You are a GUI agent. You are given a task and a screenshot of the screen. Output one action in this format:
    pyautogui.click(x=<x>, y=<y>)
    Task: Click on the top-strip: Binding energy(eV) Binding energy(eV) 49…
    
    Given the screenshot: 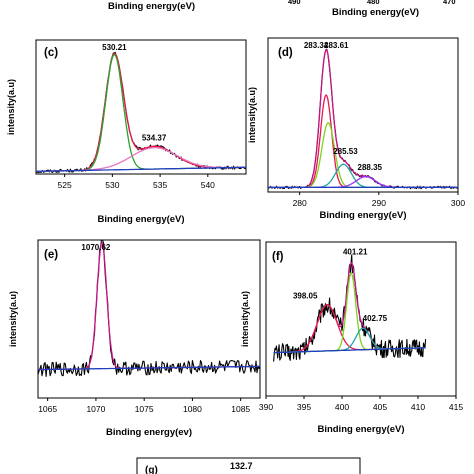 What is the action you would take?
    pyautogui.click(x=282, y=9)
    